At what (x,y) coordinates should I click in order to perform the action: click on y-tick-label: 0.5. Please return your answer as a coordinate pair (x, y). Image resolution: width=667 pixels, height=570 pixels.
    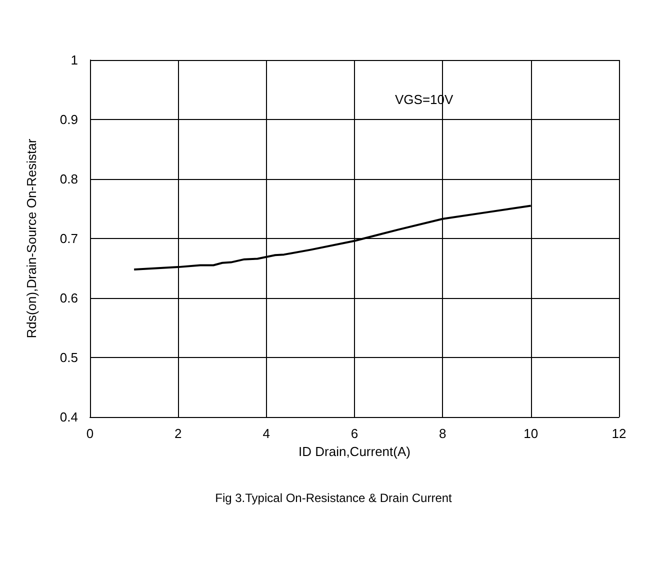
    Looking at the image, I should click on (69, 357).